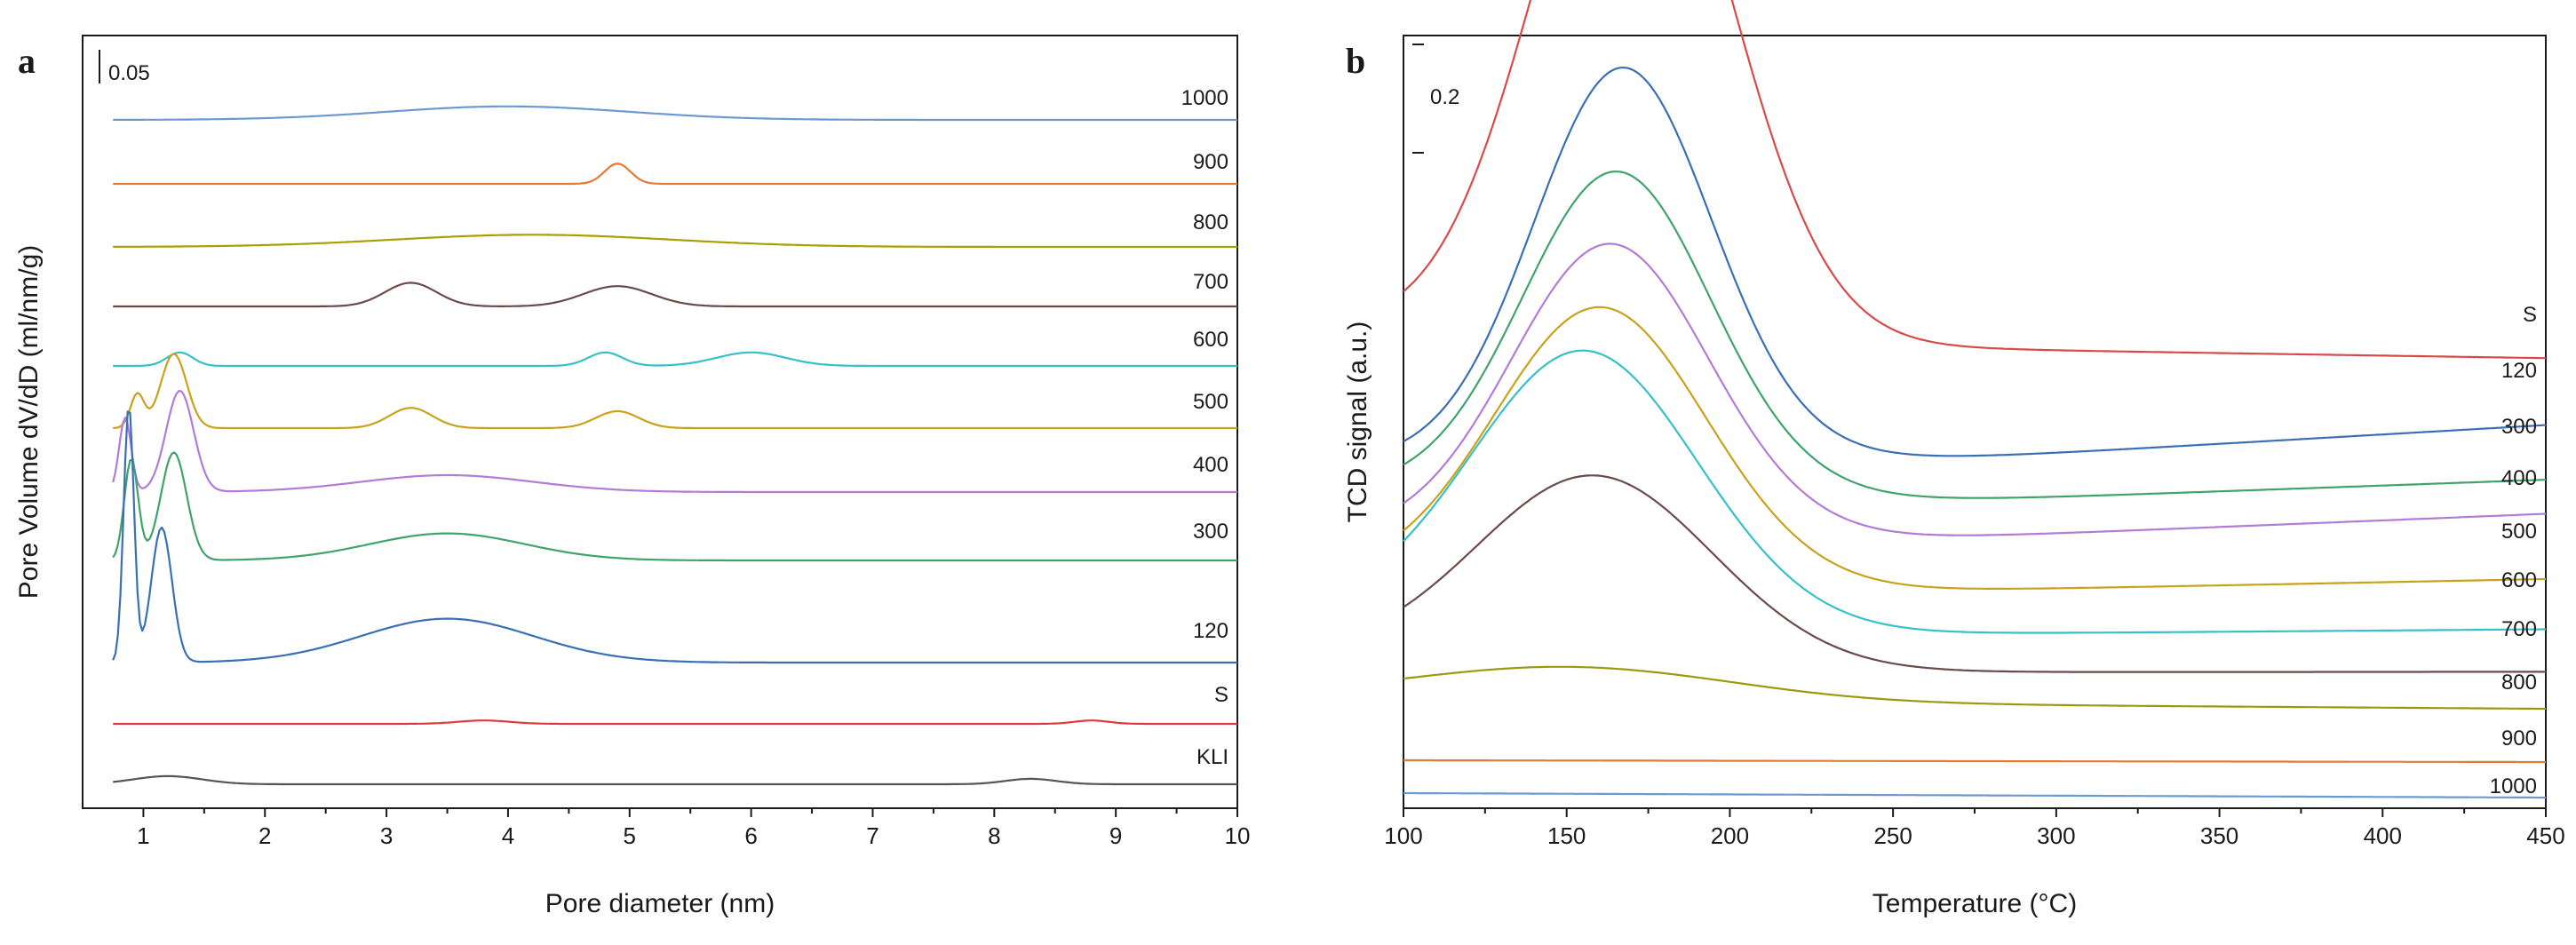 The image size is (2576, 945). Describe the element at coordinates (508, 836) in the screenshot. I see `panel-a-x-tick-label: 4` at that location.